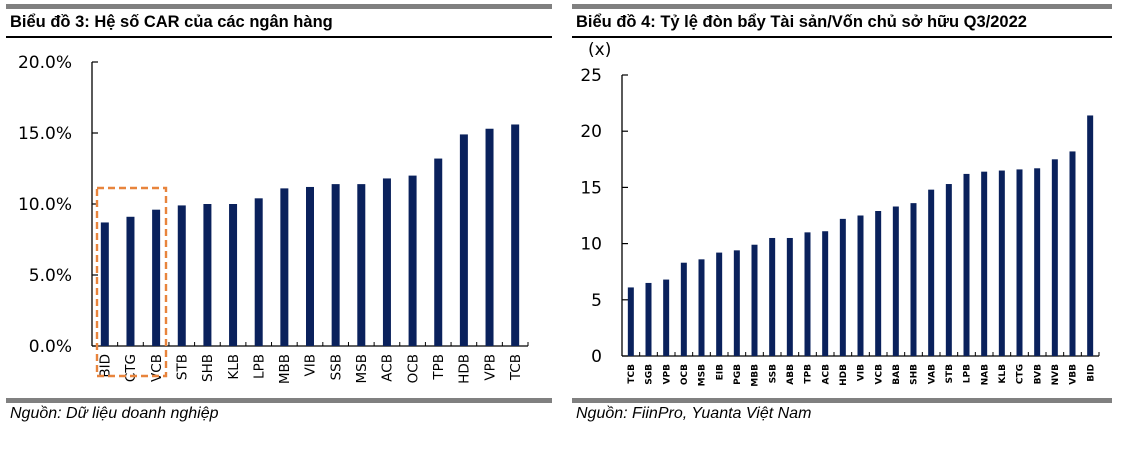 Image resolution: width=1141 pixels, height=449 pixels. Describe the element at coordinates (171, 22) in the screenshot. I see `chart-title: Biểu đồ 3: Hệ số CAR của các ngân hàng` at that location.